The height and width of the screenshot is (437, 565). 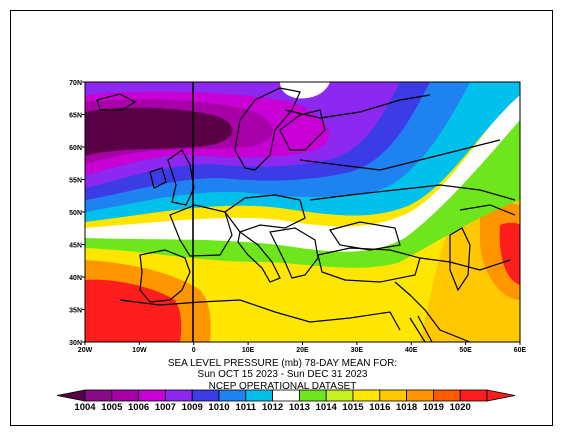 I want to click on lon-label: 20W, so click(x=85, y=350).